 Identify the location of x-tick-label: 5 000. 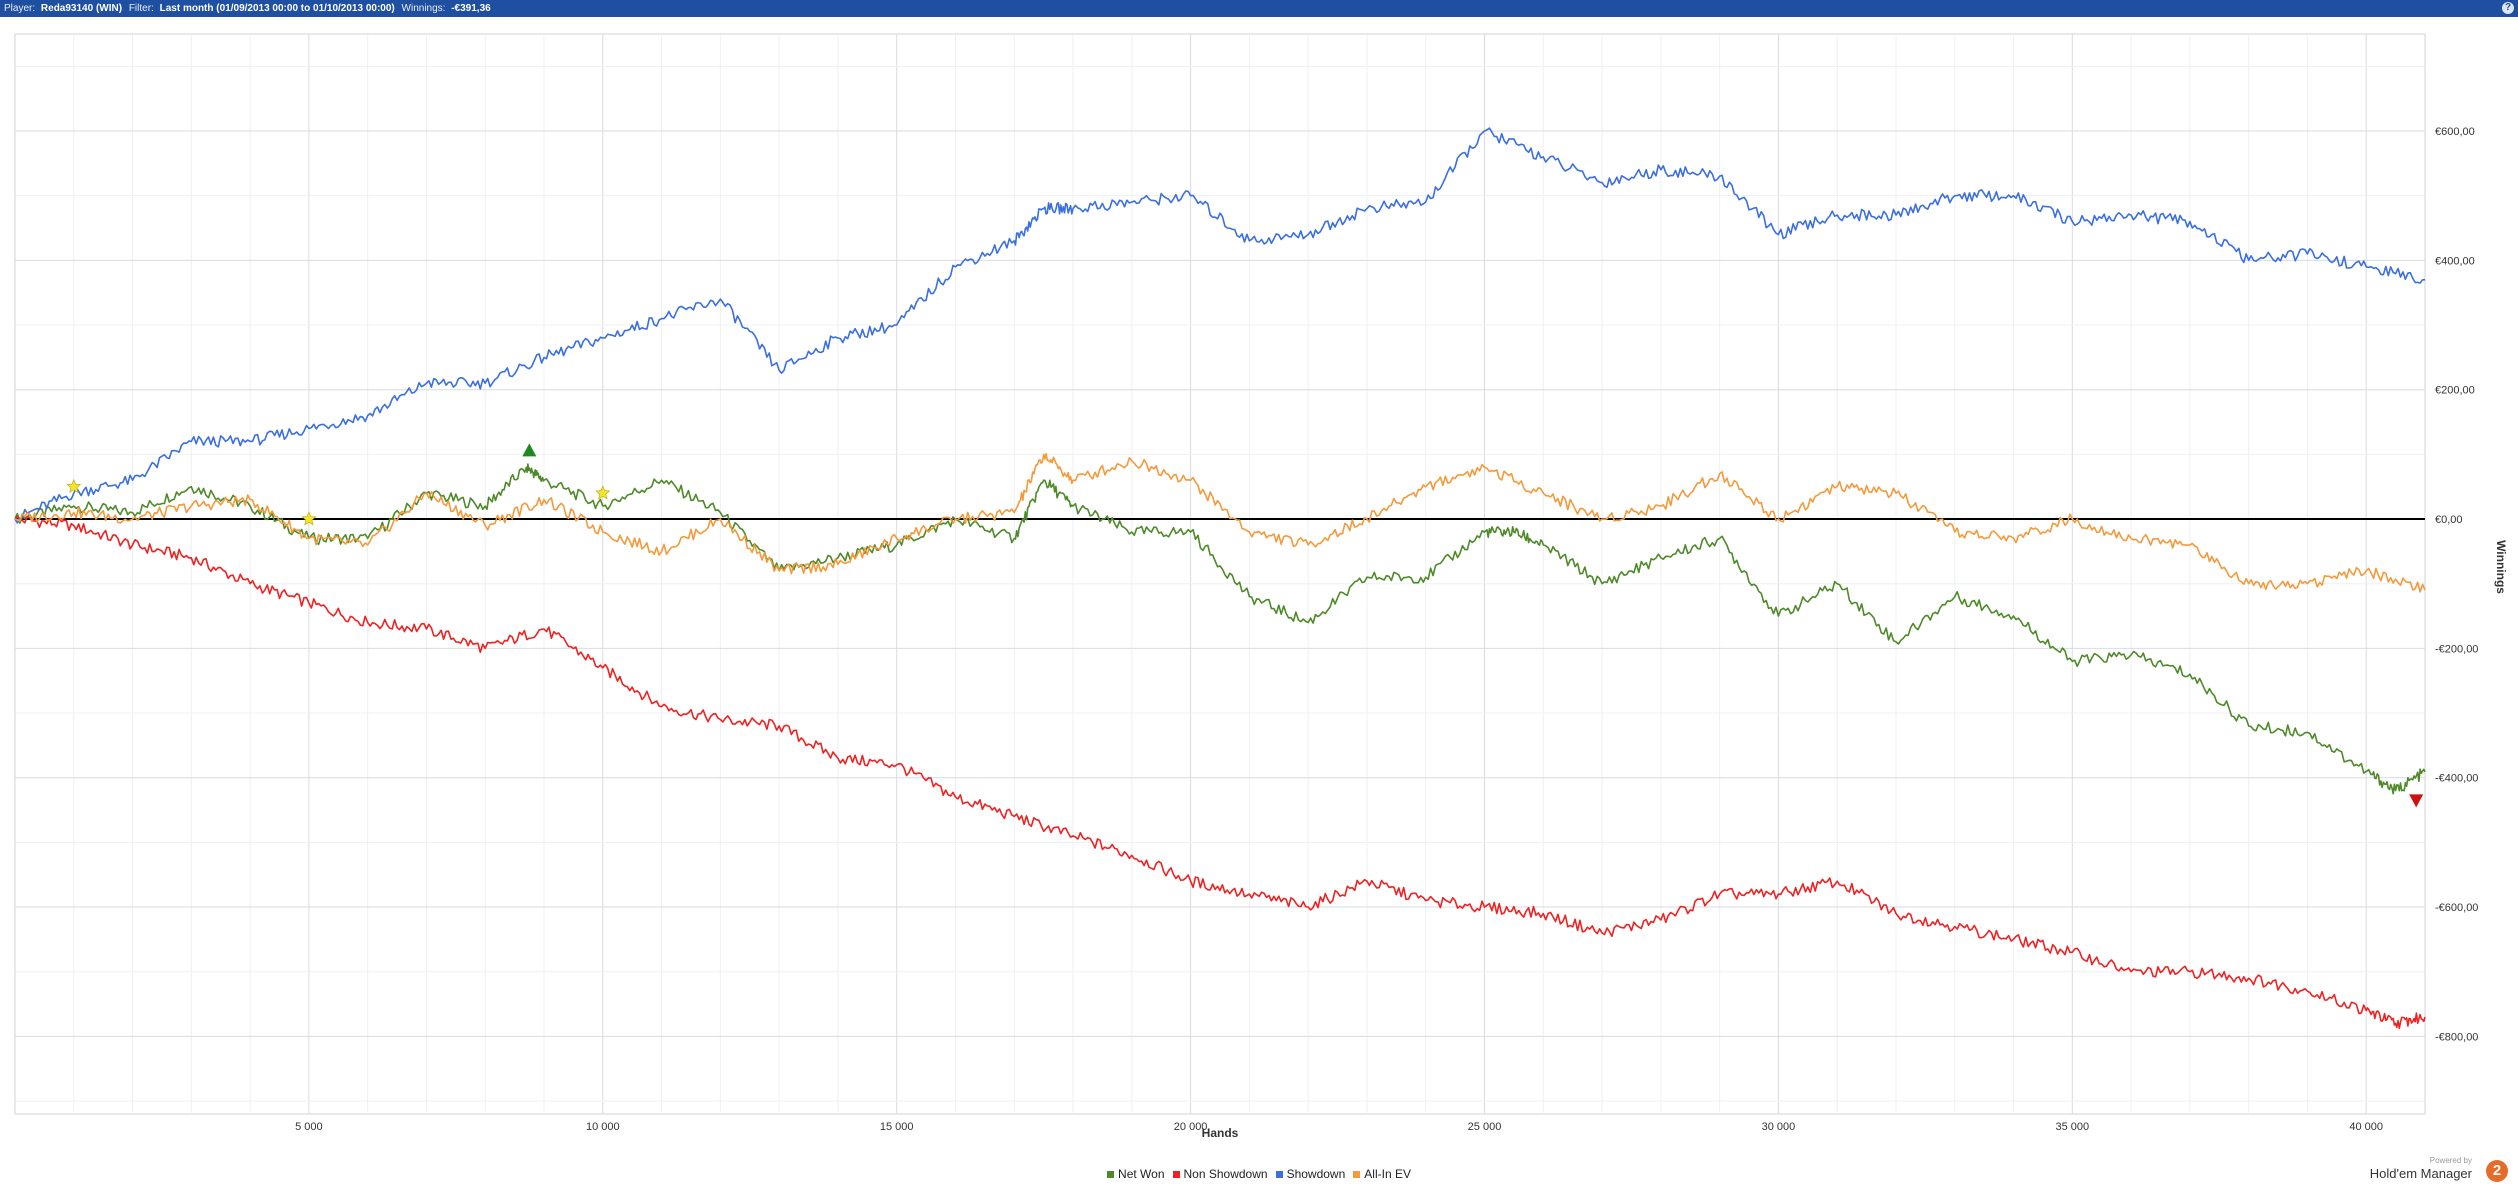
(309, 1127).